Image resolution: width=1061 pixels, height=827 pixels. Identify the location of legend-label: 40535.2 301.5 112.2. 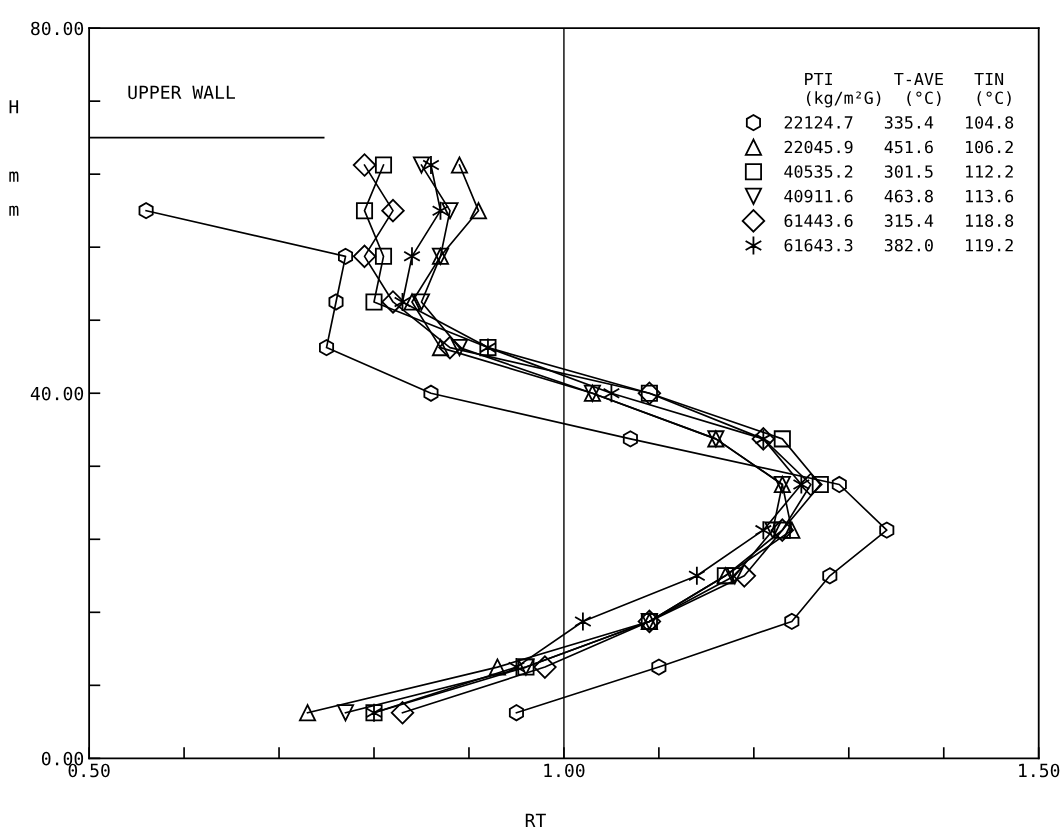
(898, 171).